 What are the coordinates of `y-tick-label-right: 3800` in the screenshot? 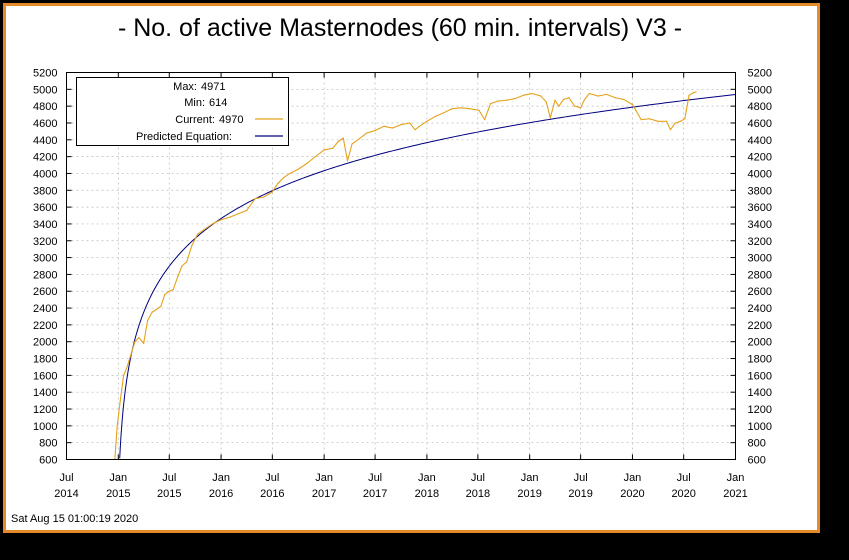 It's located at (760, 191).